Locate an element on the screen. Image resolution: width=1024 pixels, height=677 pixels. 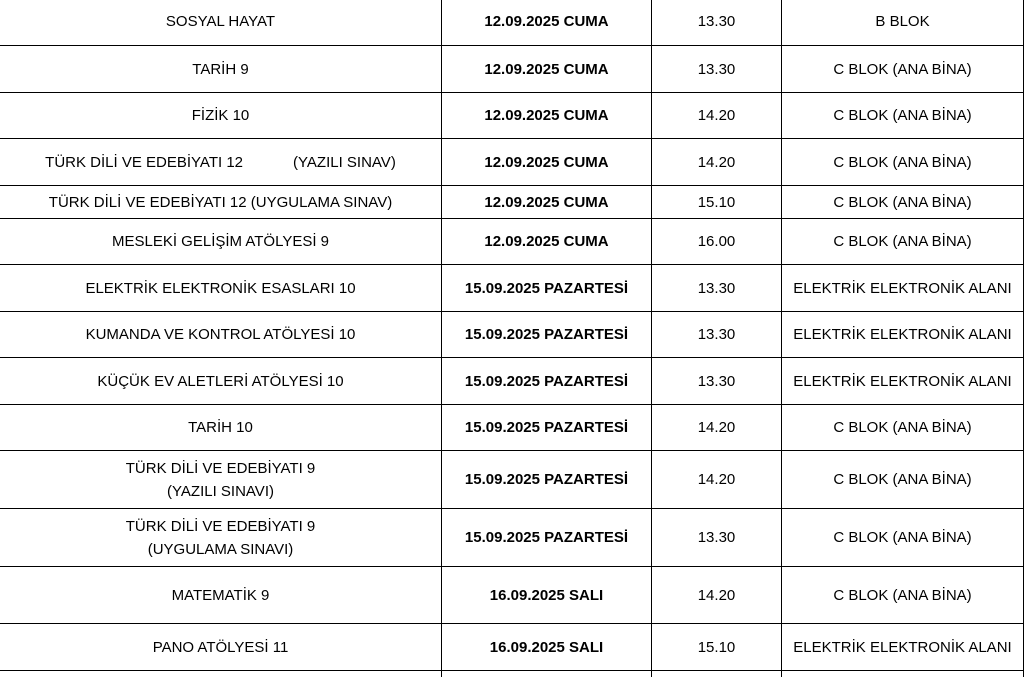
exam-lesson-text: (UYGULAMA SINAVI) is located at coordinates (220, 549).